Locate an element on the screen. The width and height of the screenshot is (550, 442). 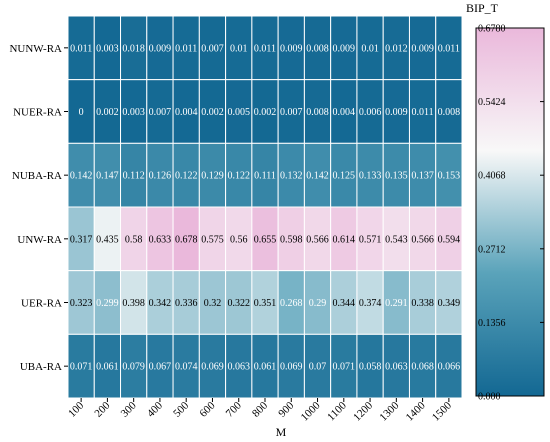
cell-value-label: 0.133 is located at coordinates (370, 176).